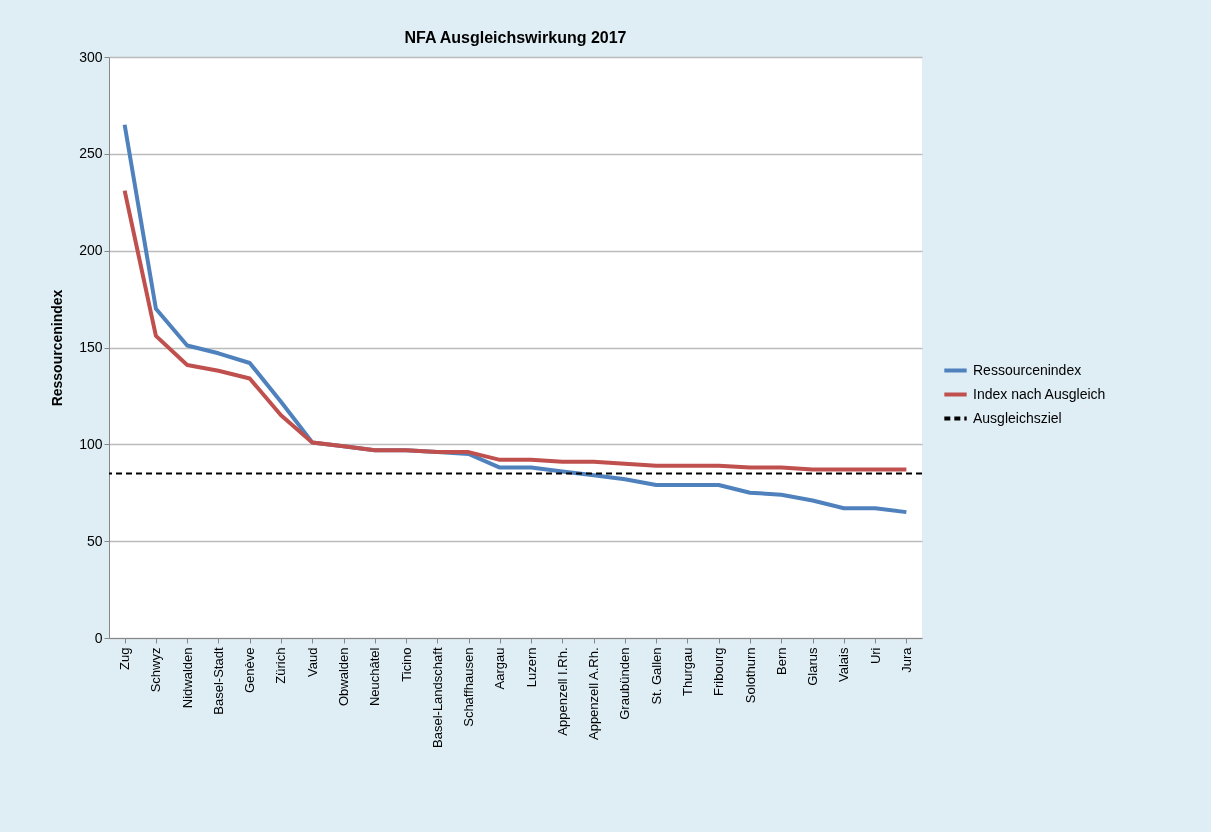  I want to click on x-tick-label: Solothurn, so click(750, 675).